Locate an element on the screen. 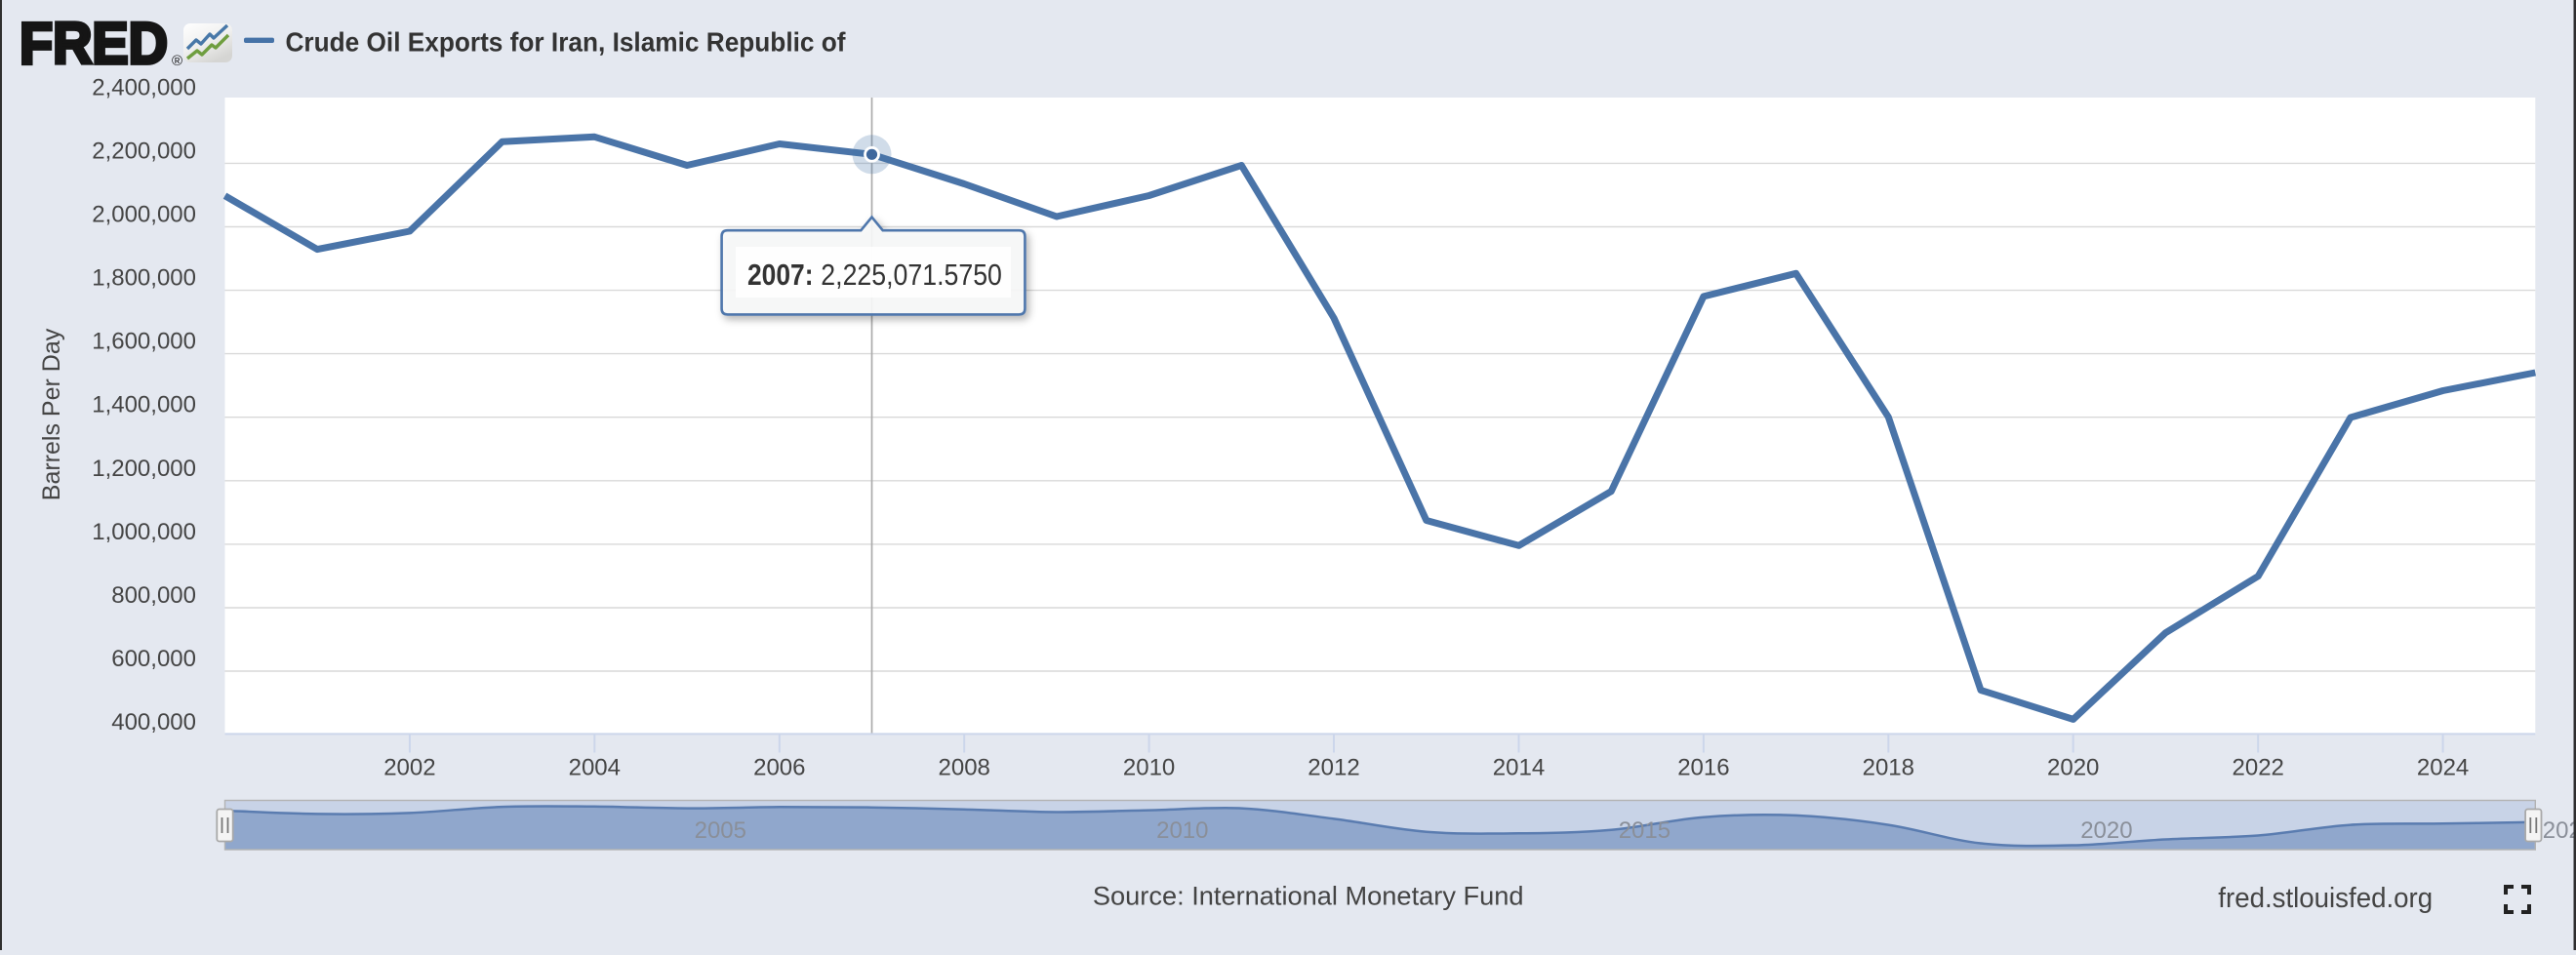 This screenshot has width=2576, height=955. svg-text: 2,000,000 is located at coordinates (144, 215).